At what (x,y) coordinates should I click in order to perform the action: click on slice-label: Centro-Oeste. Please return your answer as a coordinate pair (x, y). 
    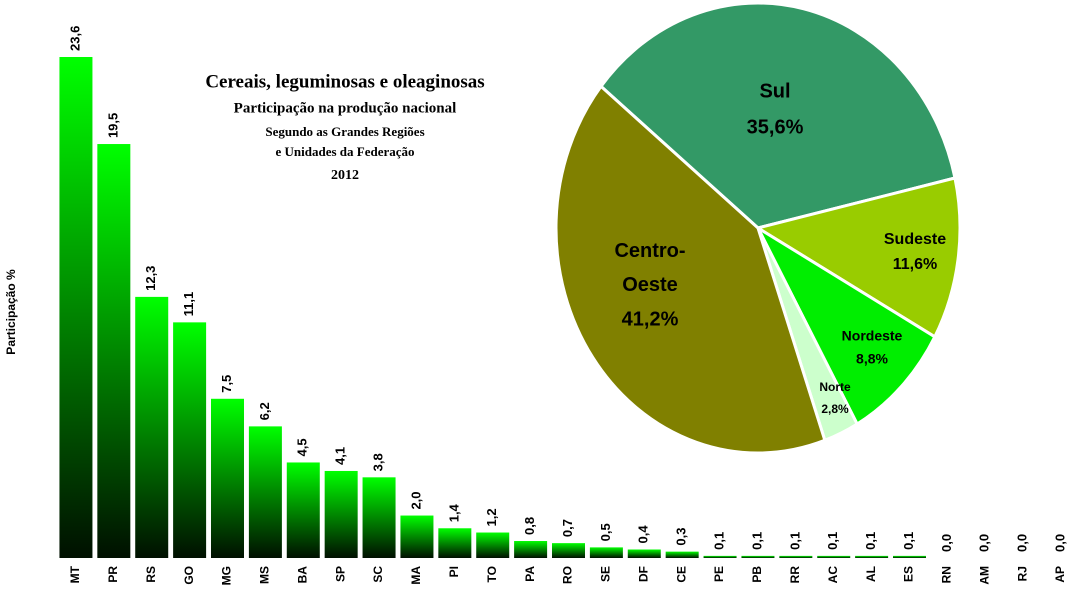
    Looking at the image, I should click on (649, 268).